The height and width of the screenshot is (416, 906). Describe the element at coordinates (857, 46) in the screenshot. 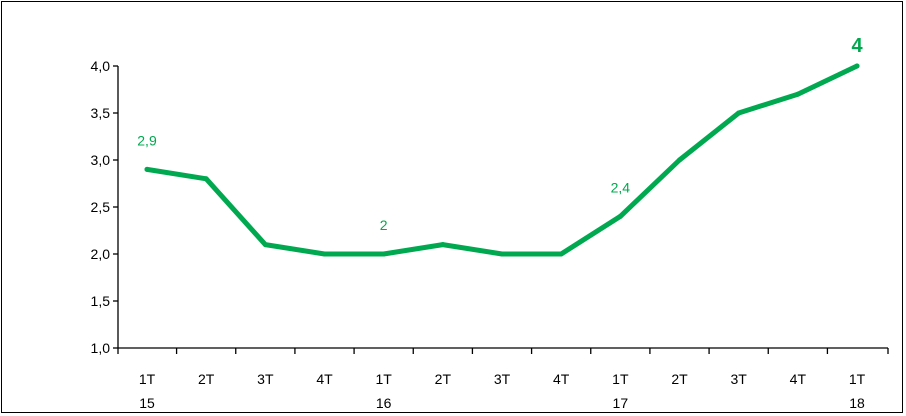

I see `data-label: 4` at that location.